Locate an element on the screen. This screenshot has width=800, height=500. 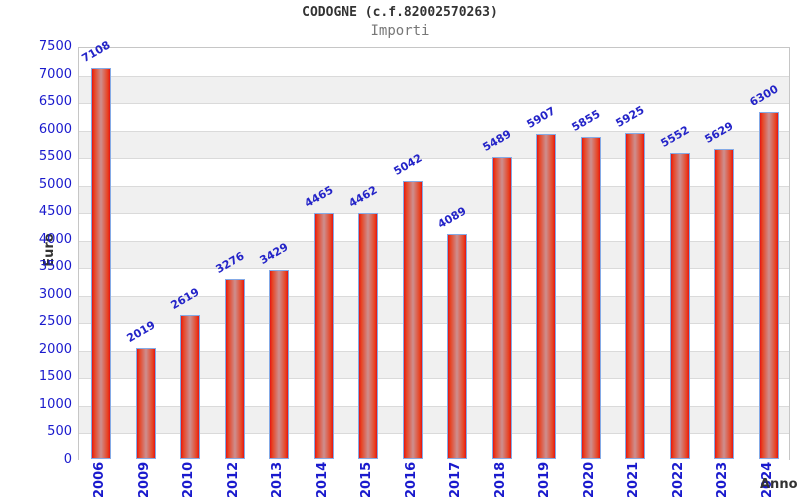
y-tick-label: 2500 is located at coordinates (55, 322).